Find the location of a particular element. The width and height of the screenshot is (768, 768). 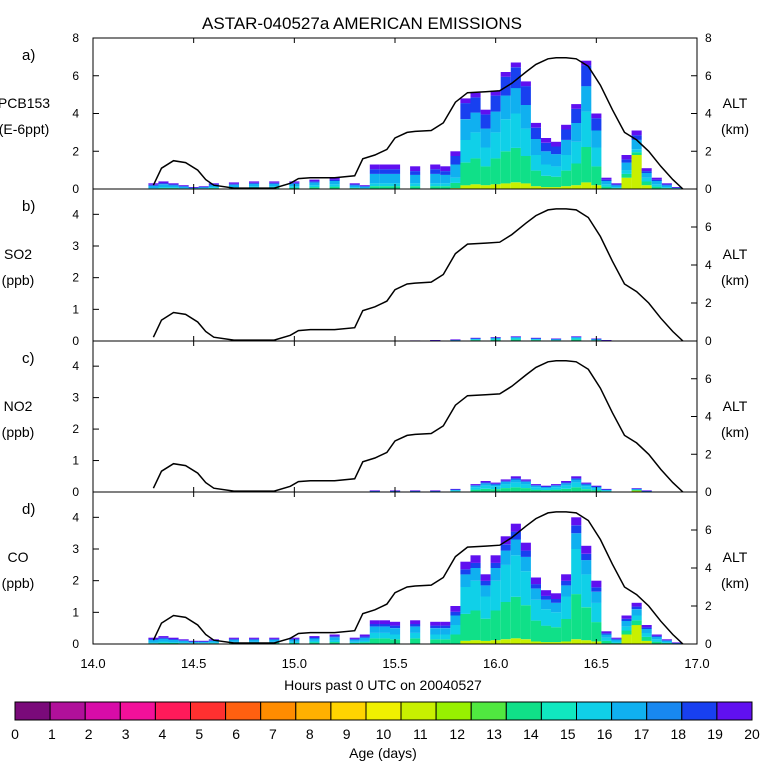

y-tick-label: 0 is located at coordinates (75, 189).